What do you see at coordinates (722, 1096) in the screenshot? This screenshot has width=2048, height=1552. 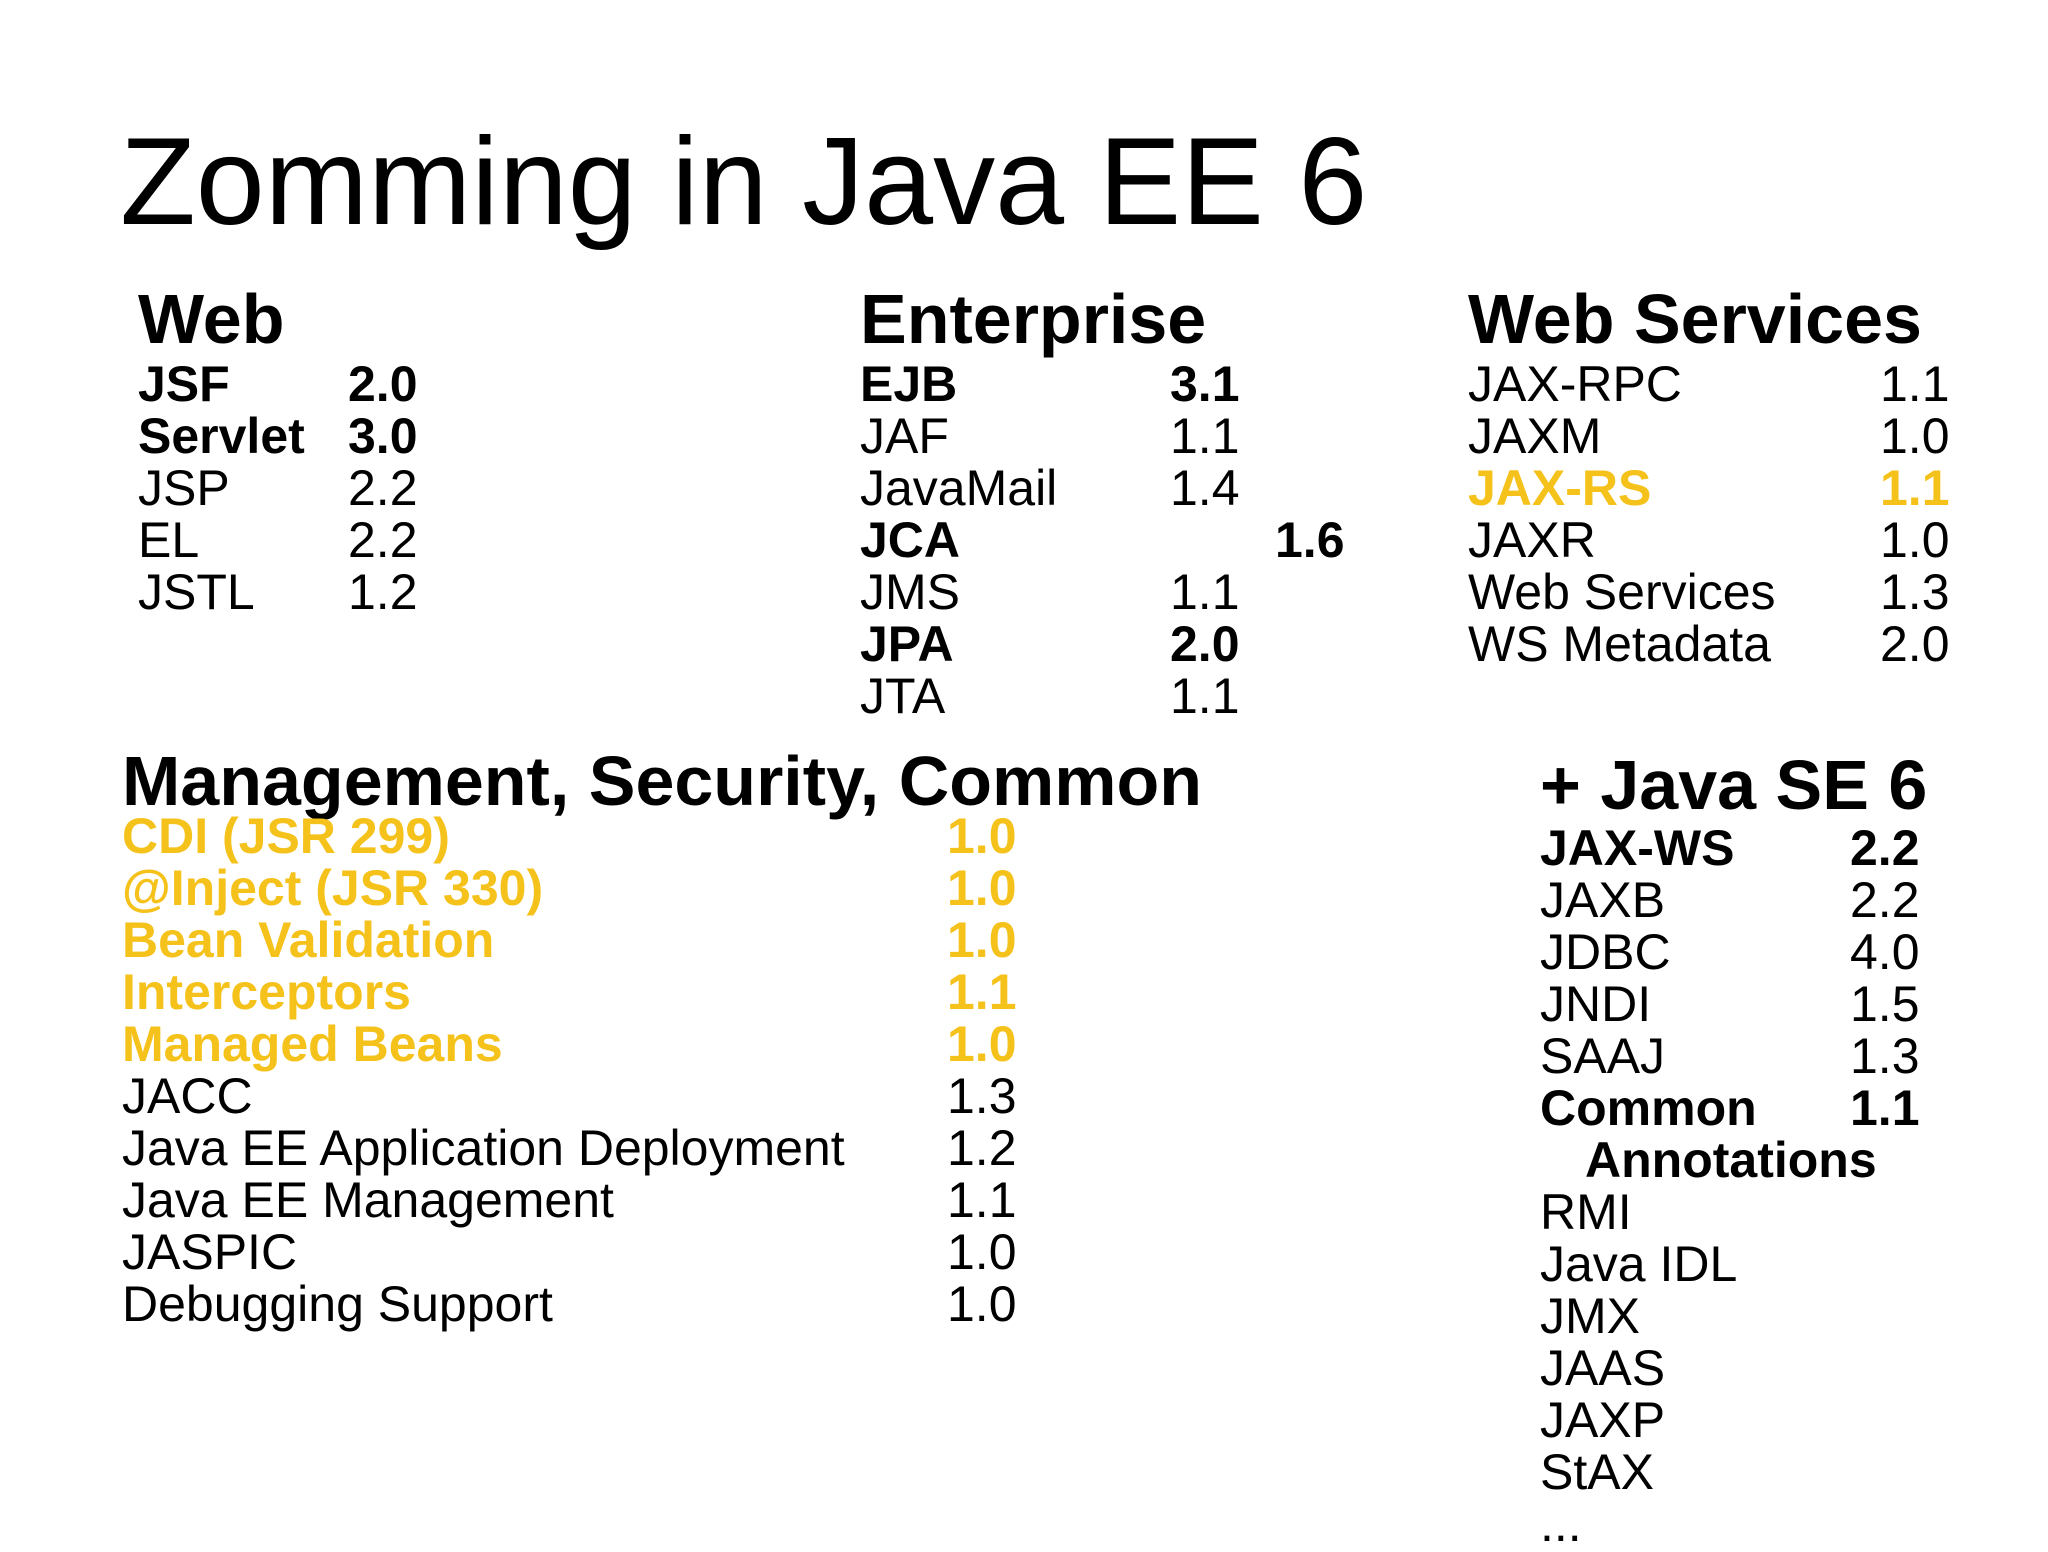 I see `spec-row: JACC 1.3` at bounding box center [722, 1096].